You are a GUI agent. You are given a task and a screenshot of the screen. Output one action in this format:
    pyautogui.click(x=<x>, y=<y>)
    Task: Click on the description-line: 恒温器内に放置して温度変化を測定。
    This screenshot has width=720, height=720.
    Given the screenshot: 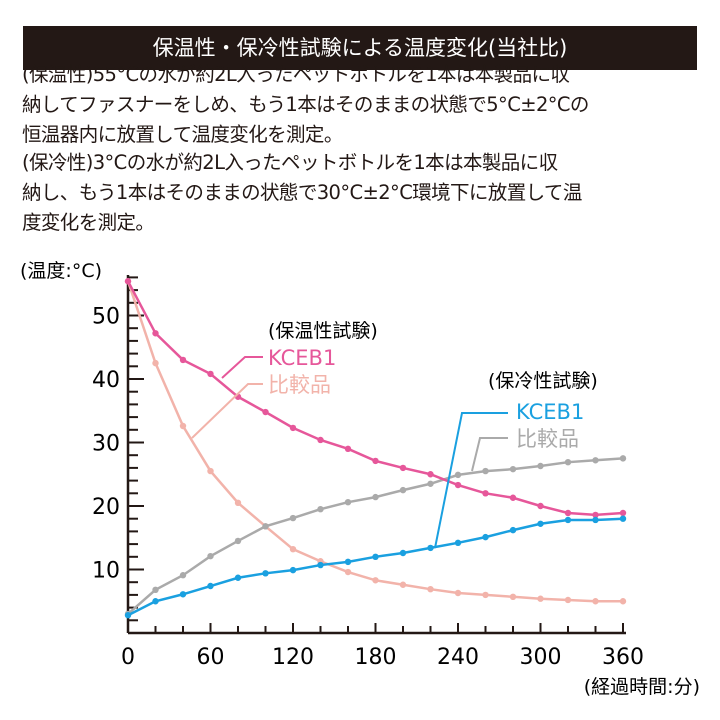 What is the action you would take?
    pyautogui.click(x=182, y=134)
    